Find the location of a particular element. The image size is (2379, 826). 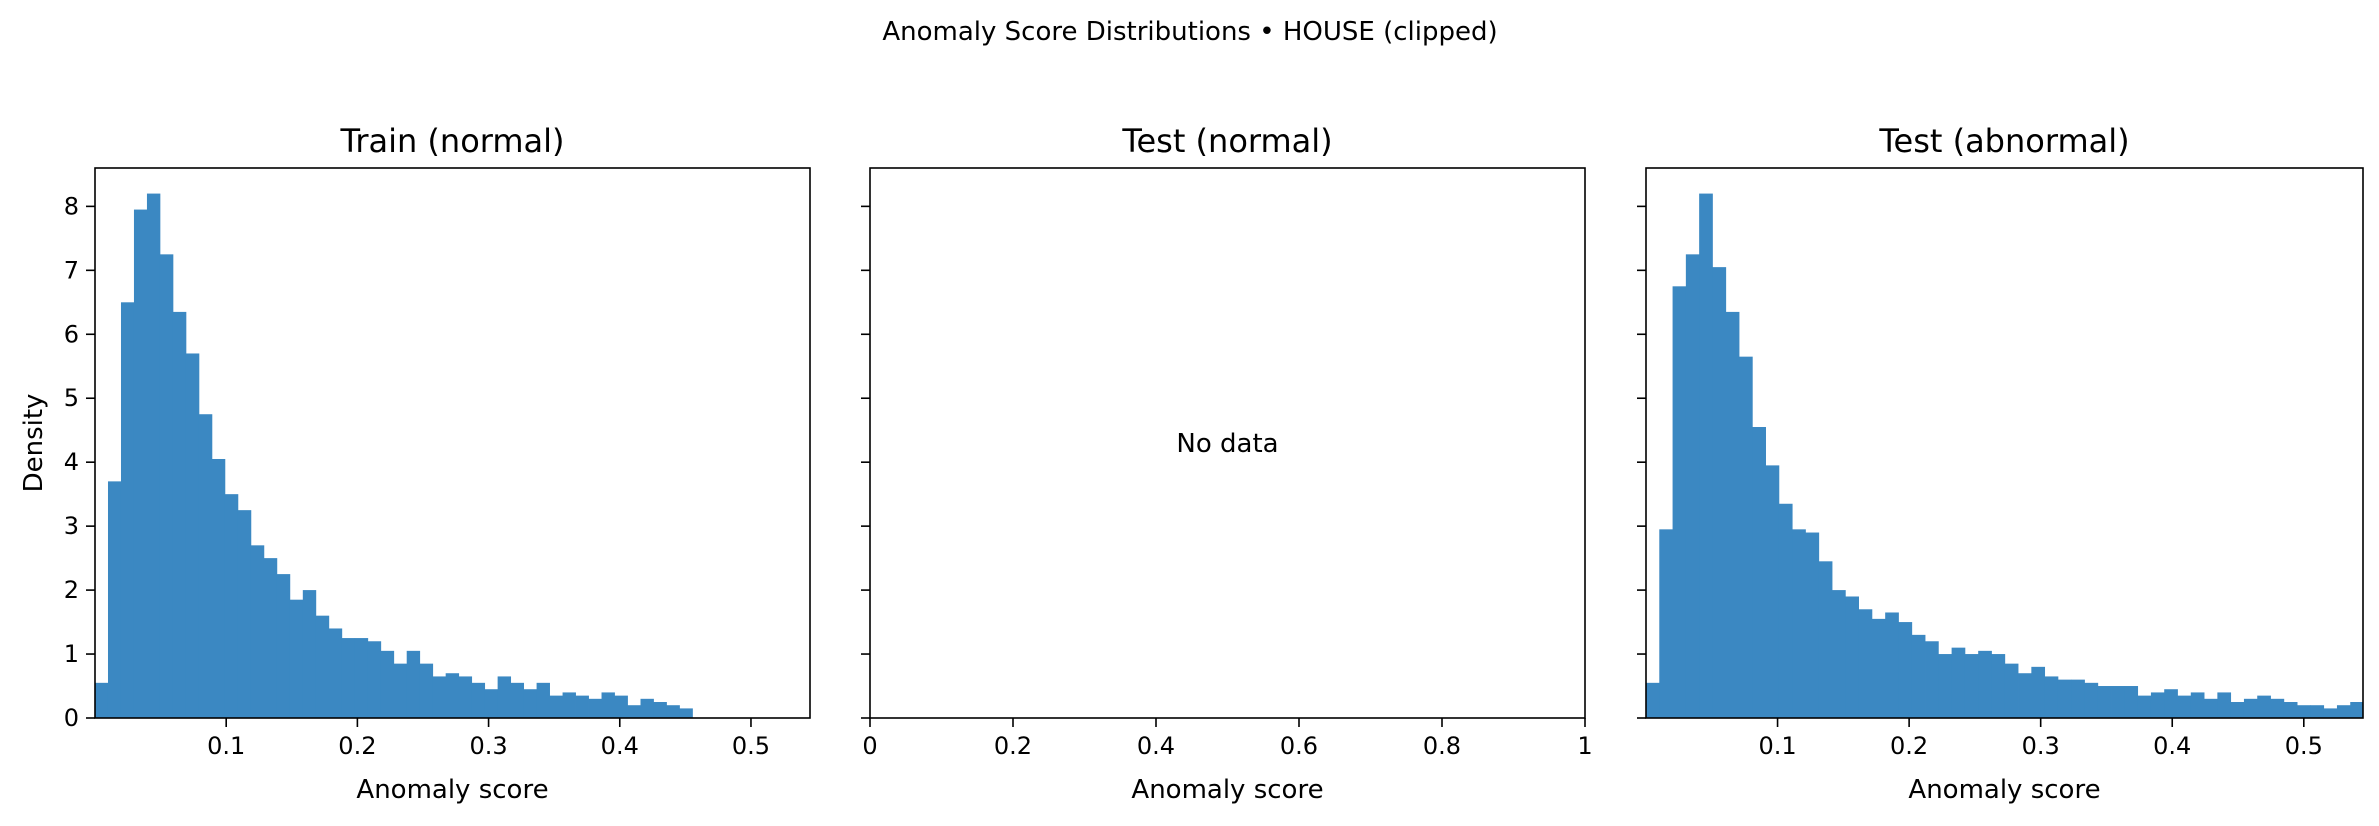

y-tick-label: 4 is located at coordinates (71, 462).